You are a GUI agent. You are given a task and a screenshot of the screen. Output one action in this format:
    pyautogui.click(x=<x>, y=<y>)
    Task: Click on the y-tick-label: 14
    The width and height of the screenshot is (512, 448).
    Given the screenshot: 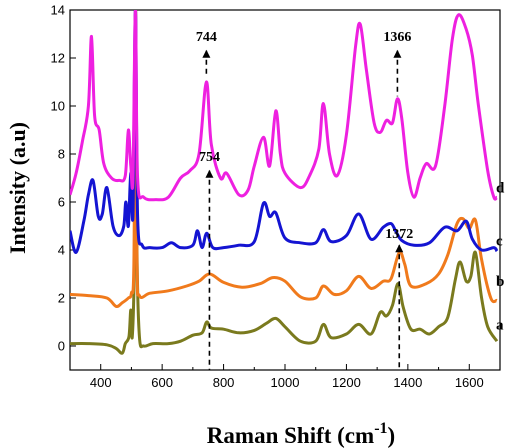 What is the action you would take?
    pyautogui.click(x=58, y=10)
    